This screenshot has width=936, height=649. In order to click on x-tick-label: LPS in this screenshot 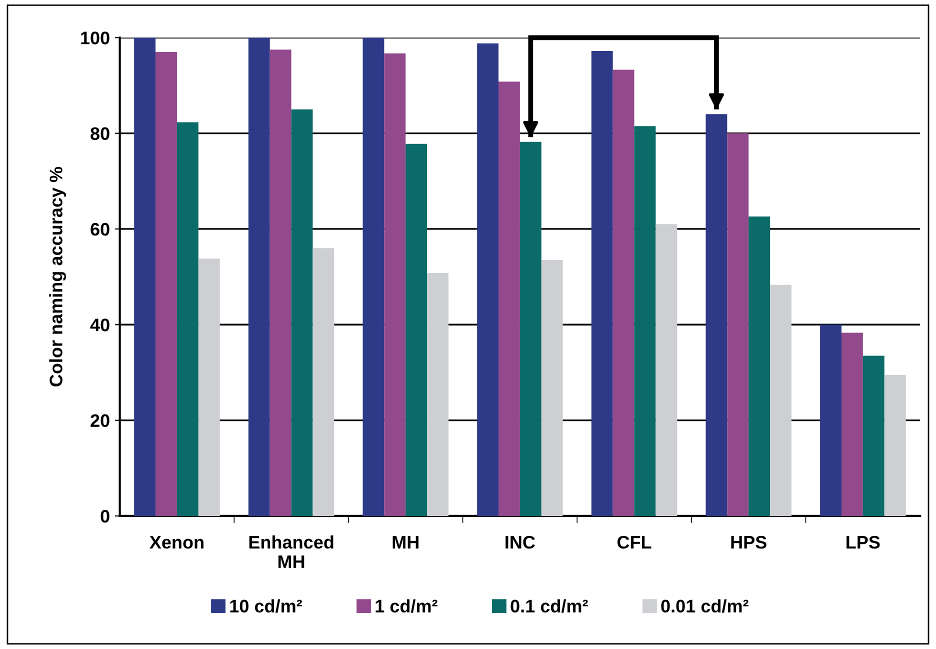, I will do `click(863, 542)`.